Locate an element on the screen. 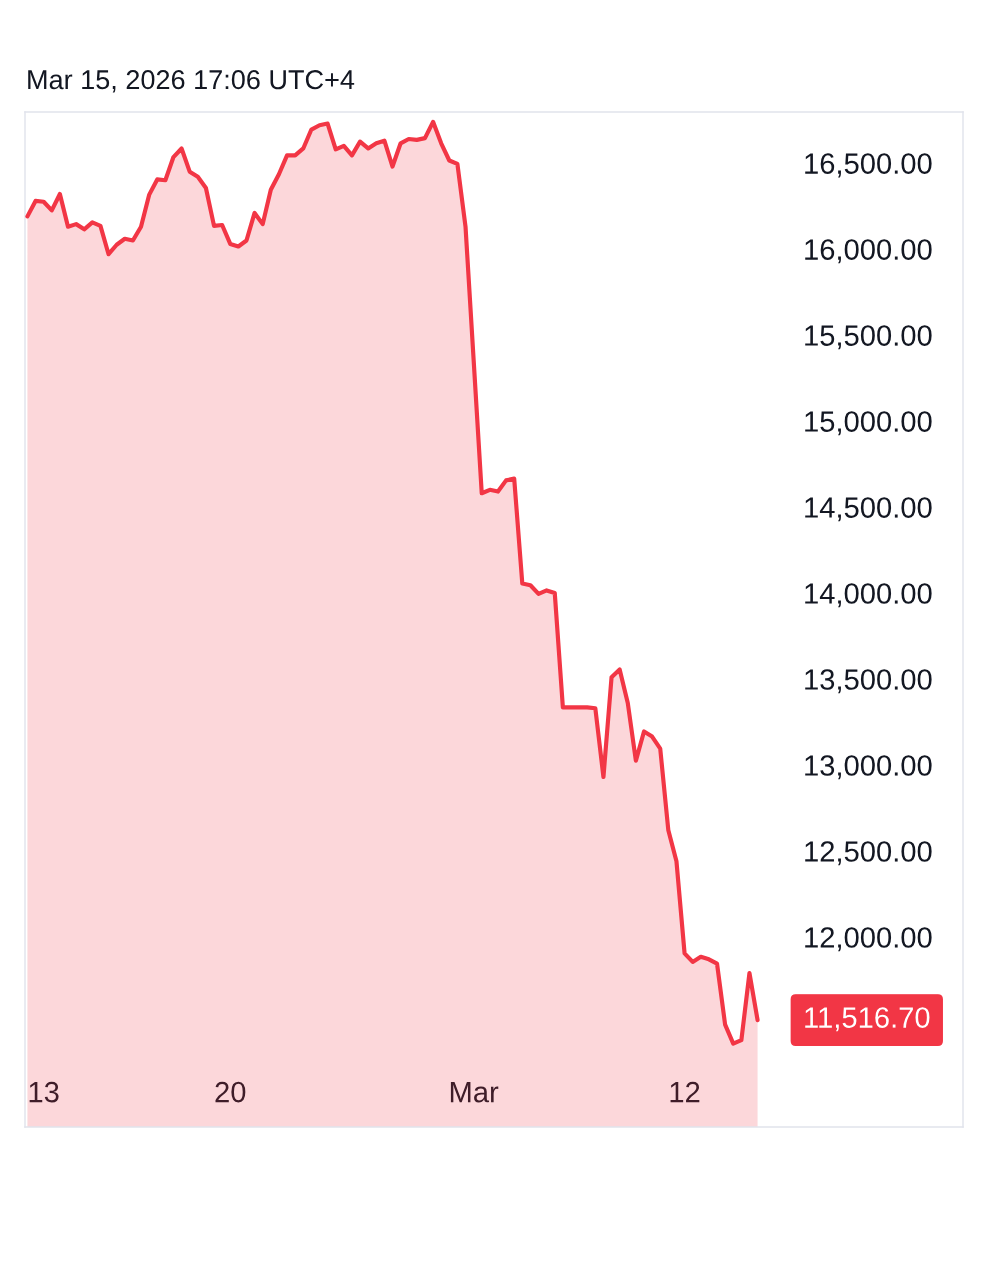  chart-title: Mar 15, 2026 17:06 UTC+4 is located at coordinates (191, 81).